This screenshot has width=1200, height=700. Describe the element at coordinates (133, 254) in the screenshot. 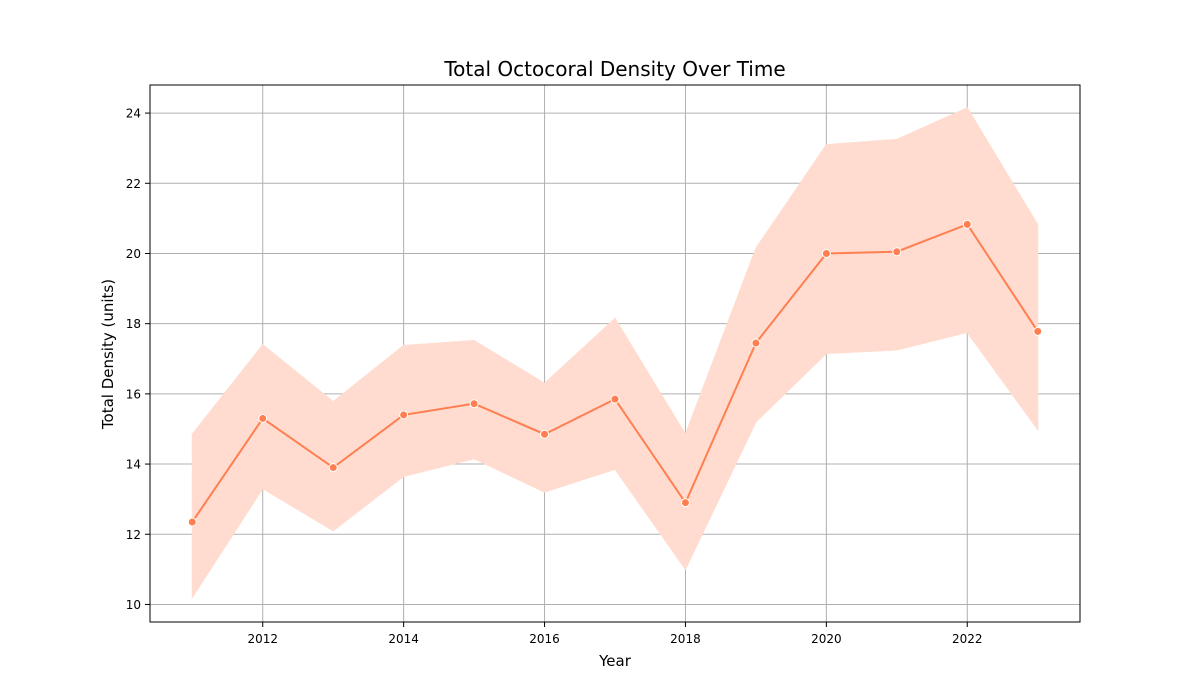

I see `y-tick-label: 20` at that location.